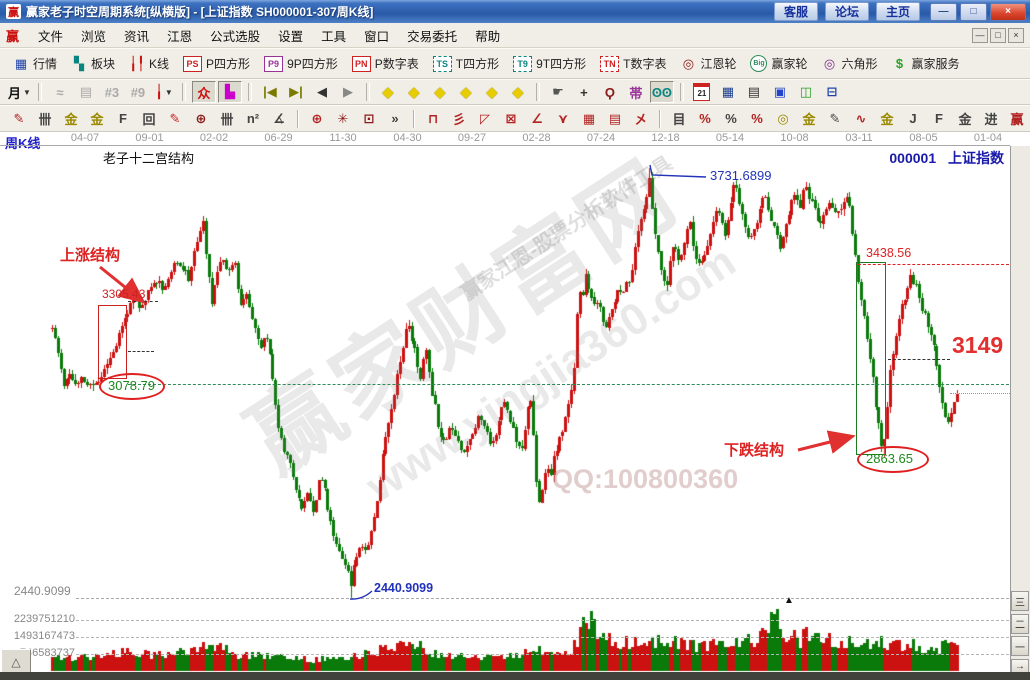 Image resolution: width=1030 pixels, height=680 pixels. Describe the element at coordinates (414, 92) in the screenshot. I see `zoom-x-in-tool: ◆` at that location.